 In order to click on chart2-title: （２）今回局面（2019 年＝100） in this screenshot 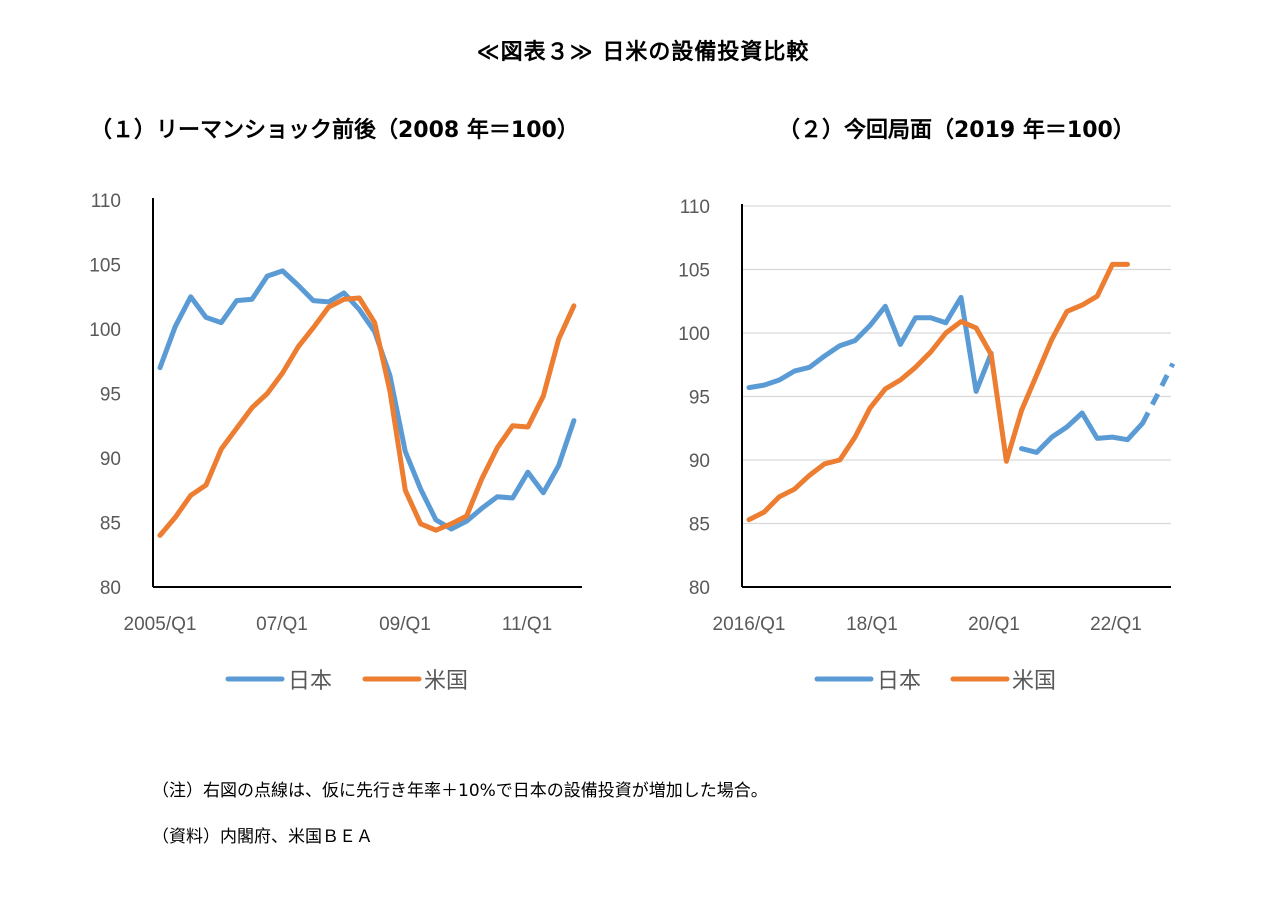, I will do `click(956, 130)`.